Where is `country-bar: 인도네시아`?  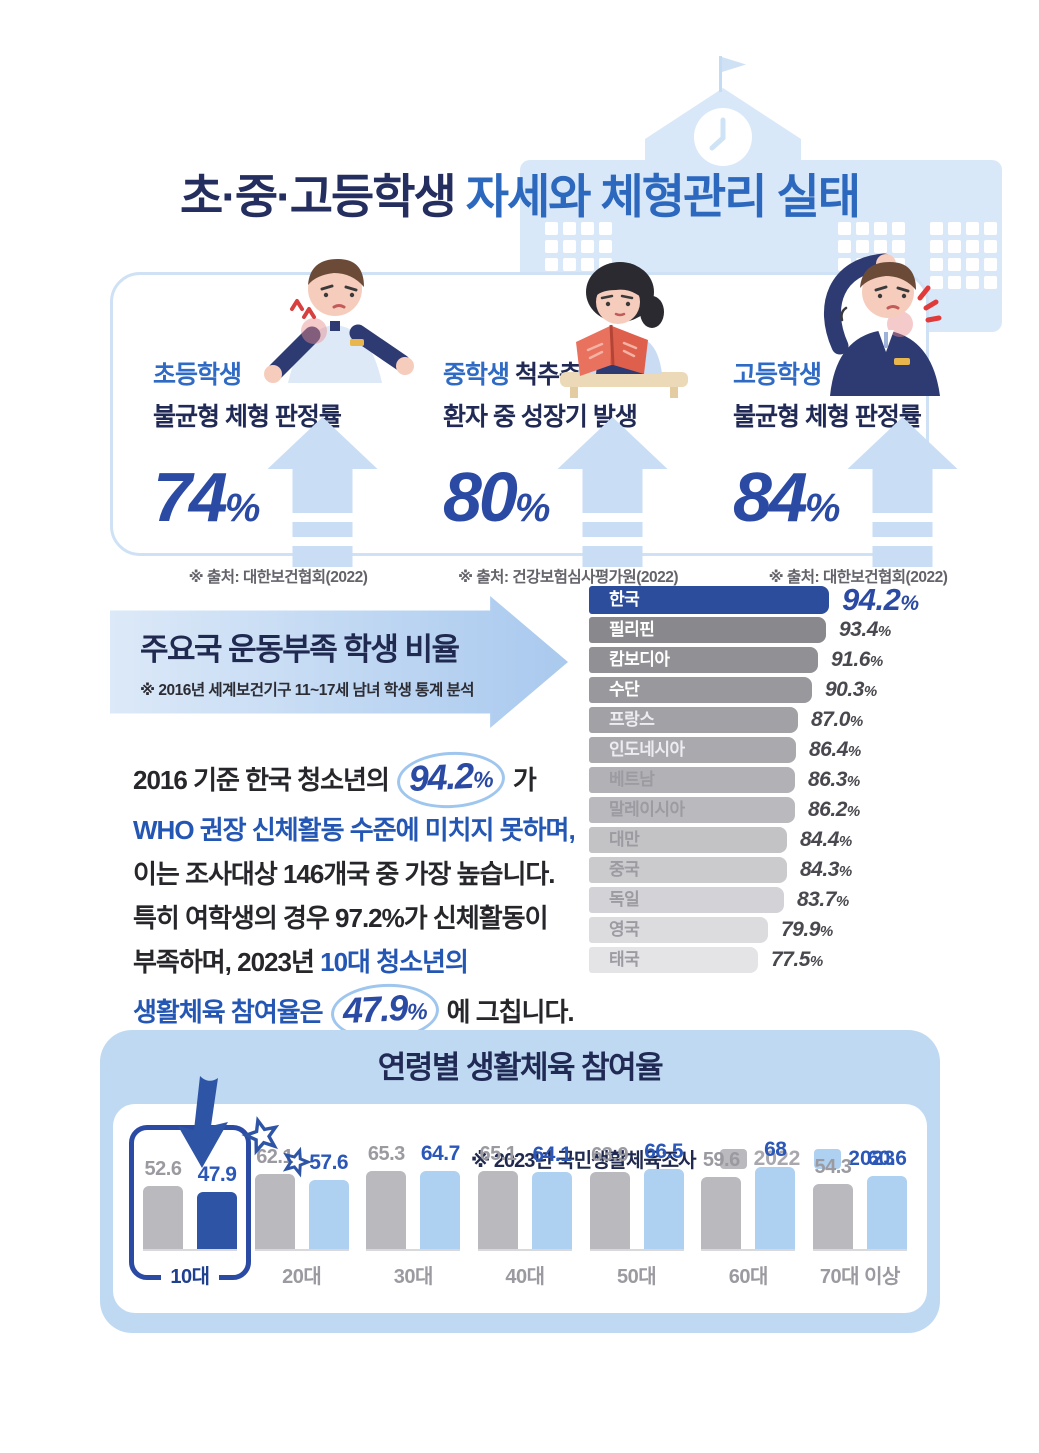
country-bar: 인도네시아 is located at coordinates (692, 750).